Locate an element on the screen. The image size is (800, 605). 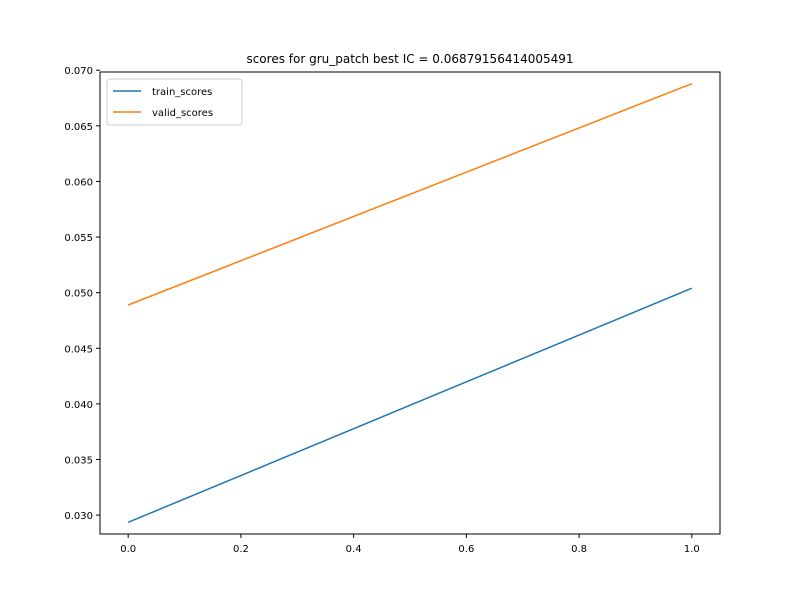
y-tick-label: 0.035 is located at coordinates (78, 460).